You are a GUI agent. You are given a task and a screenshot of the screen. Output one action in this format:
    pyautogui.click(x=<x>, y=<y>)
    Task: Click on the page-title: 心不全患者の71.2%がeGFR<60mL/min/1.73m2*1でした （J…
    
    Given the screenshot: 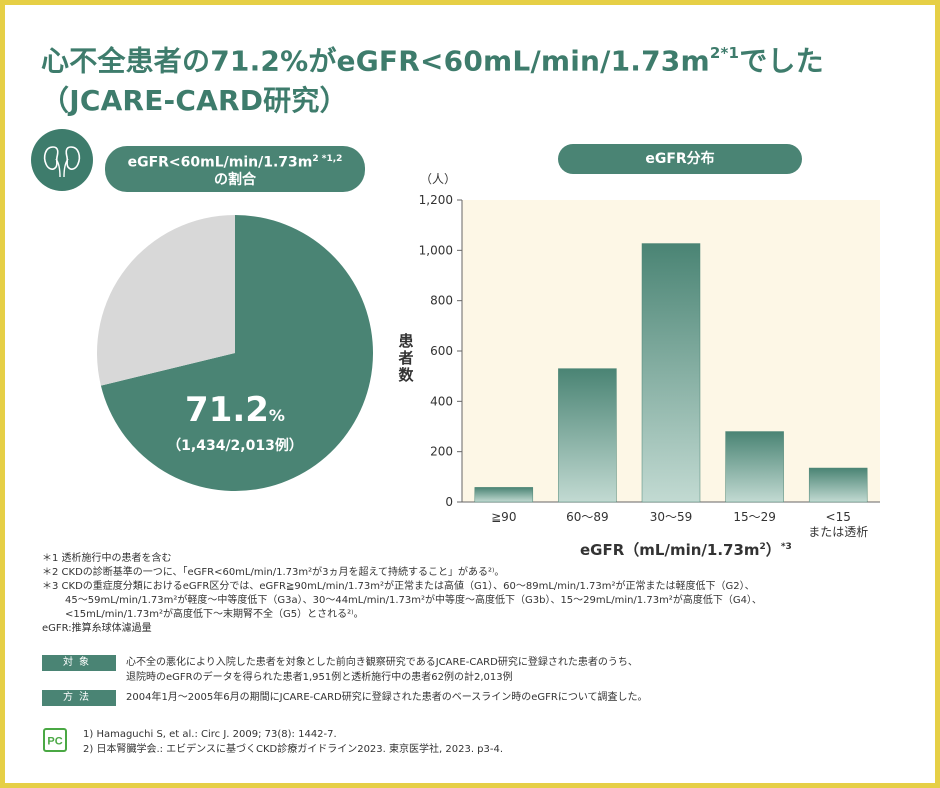 What is the action you would take?
    pyautogui.click(x=481, y=78)
    